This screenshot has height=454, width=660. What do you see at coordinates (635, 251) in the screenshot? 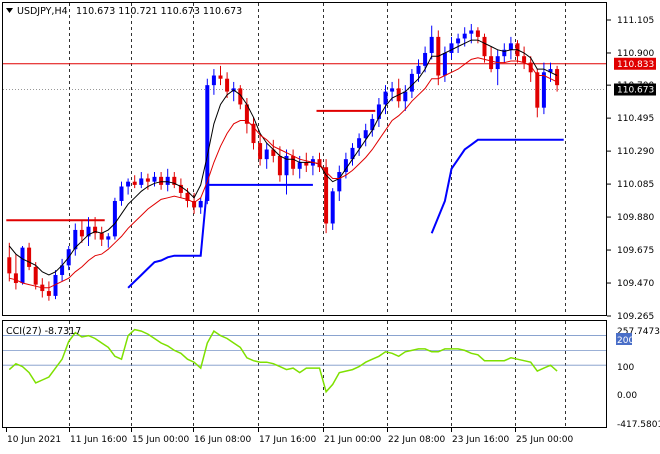
I see `price-label: 109.675` at bounding box center [635, 251].